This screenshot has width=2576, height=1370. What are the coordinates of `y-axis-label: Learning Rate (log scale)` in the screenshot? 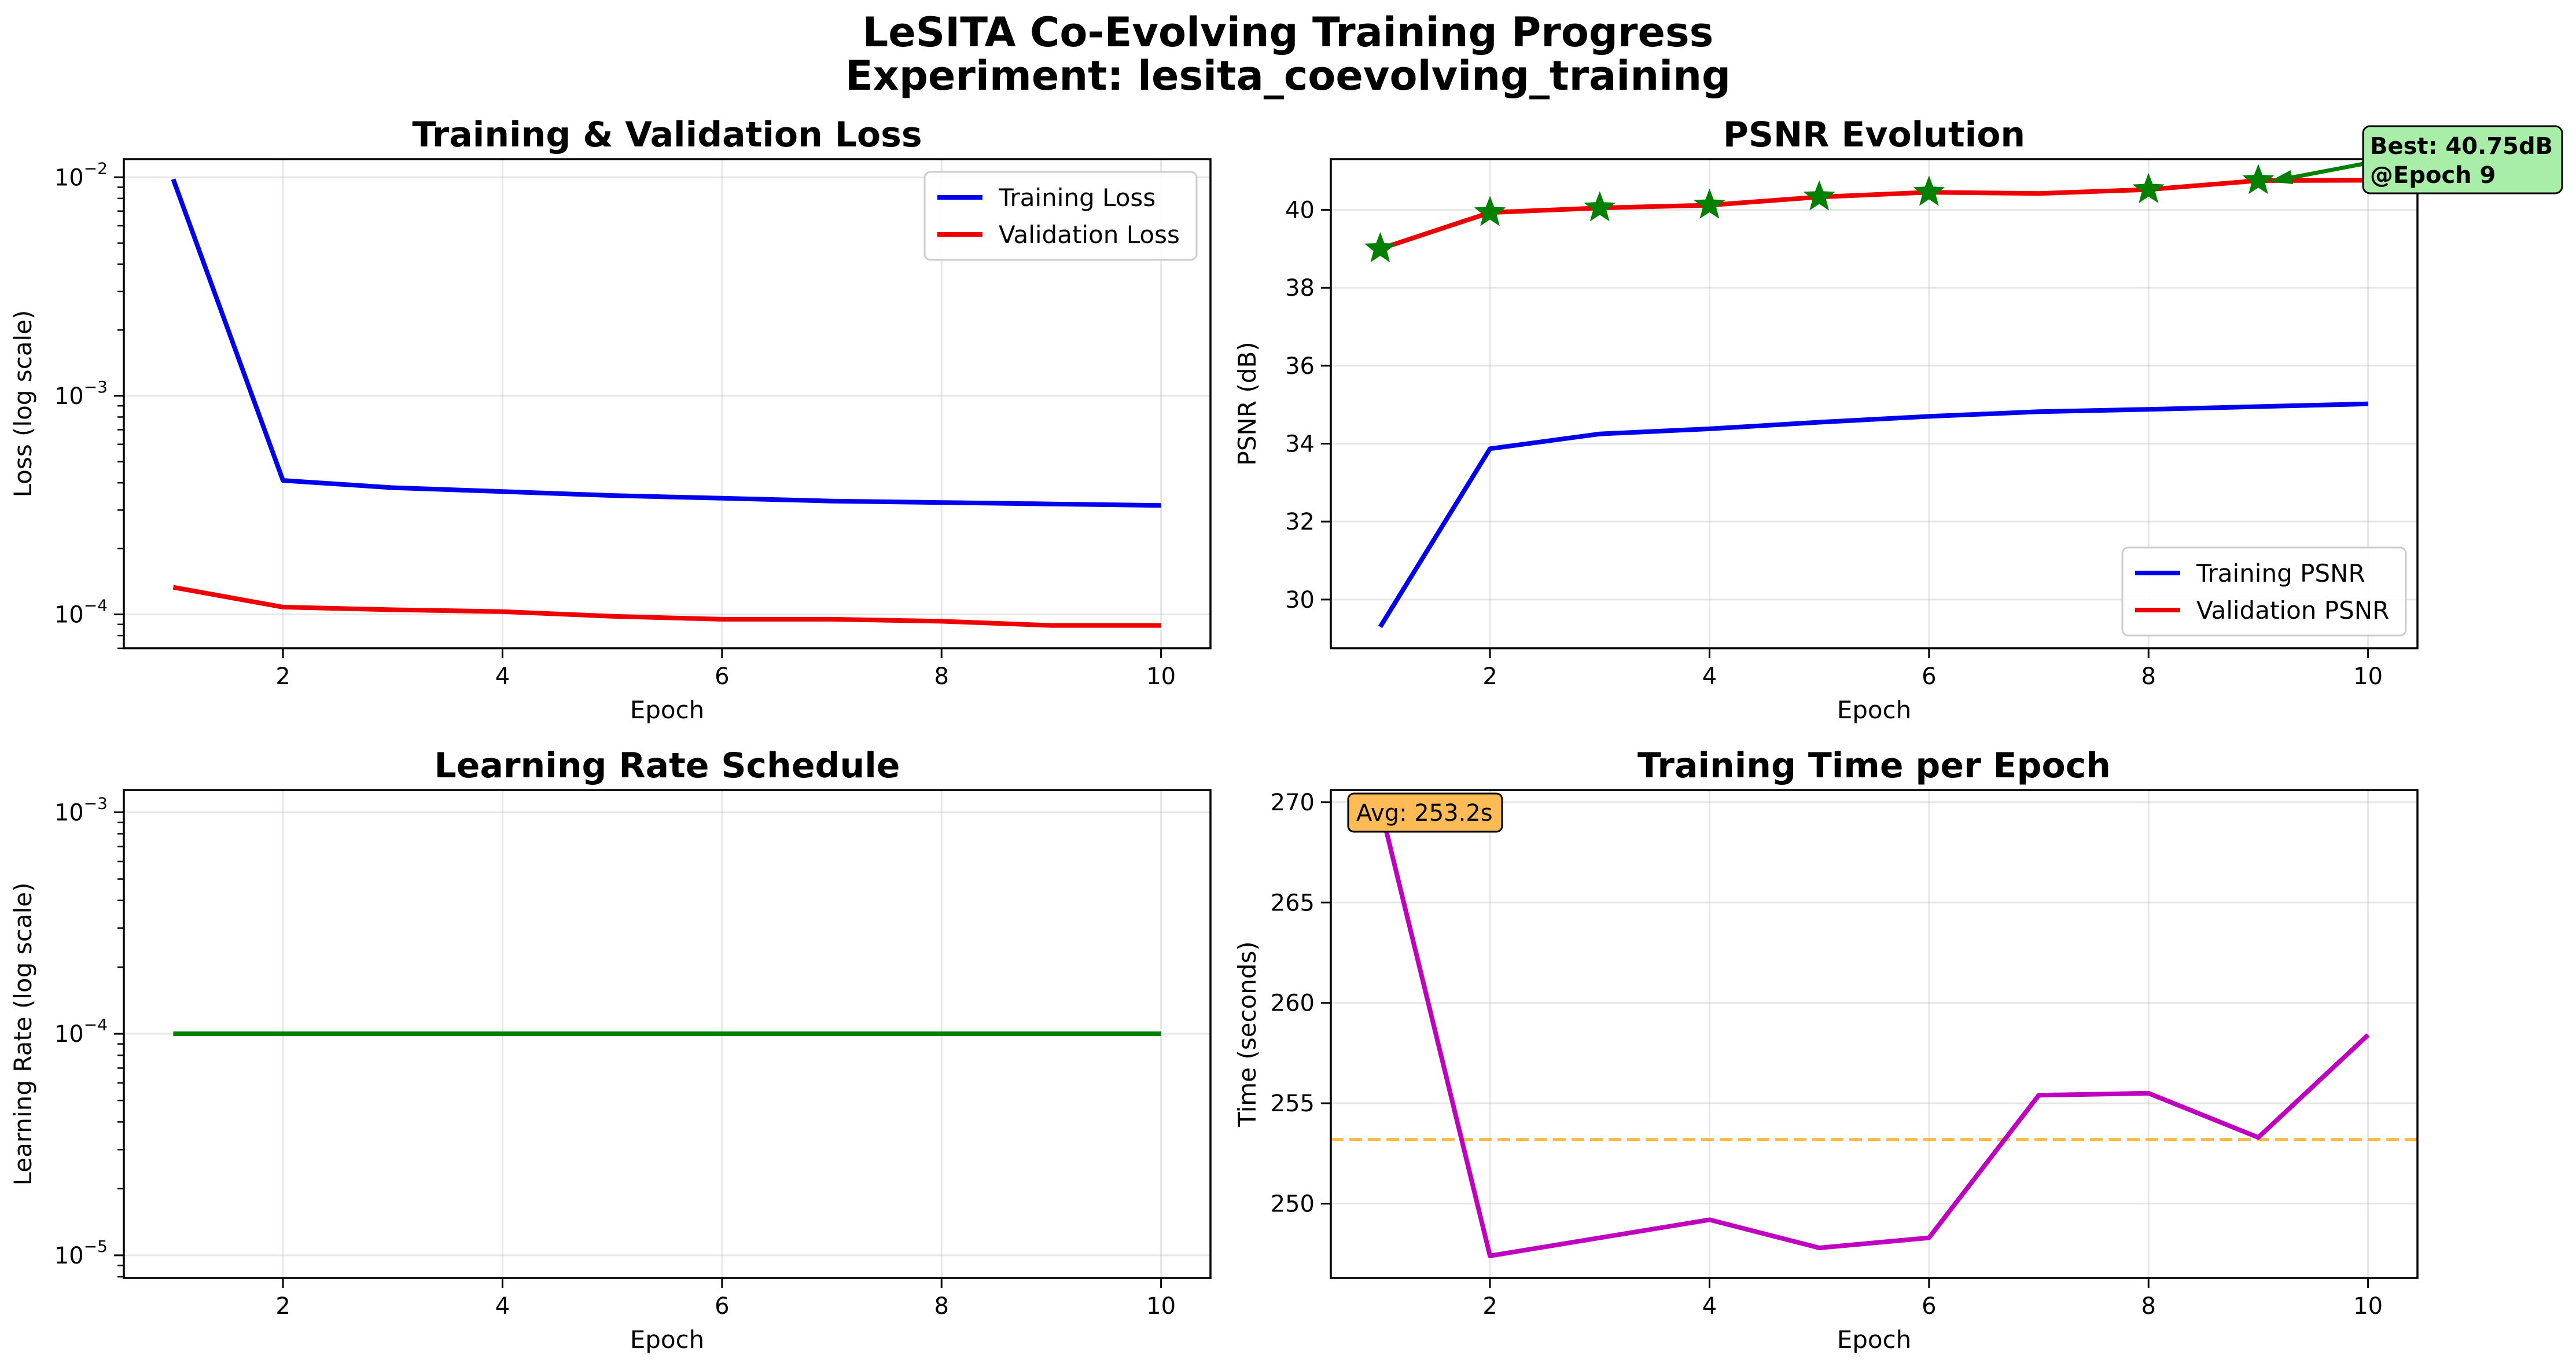 It's located at (23, 1034).